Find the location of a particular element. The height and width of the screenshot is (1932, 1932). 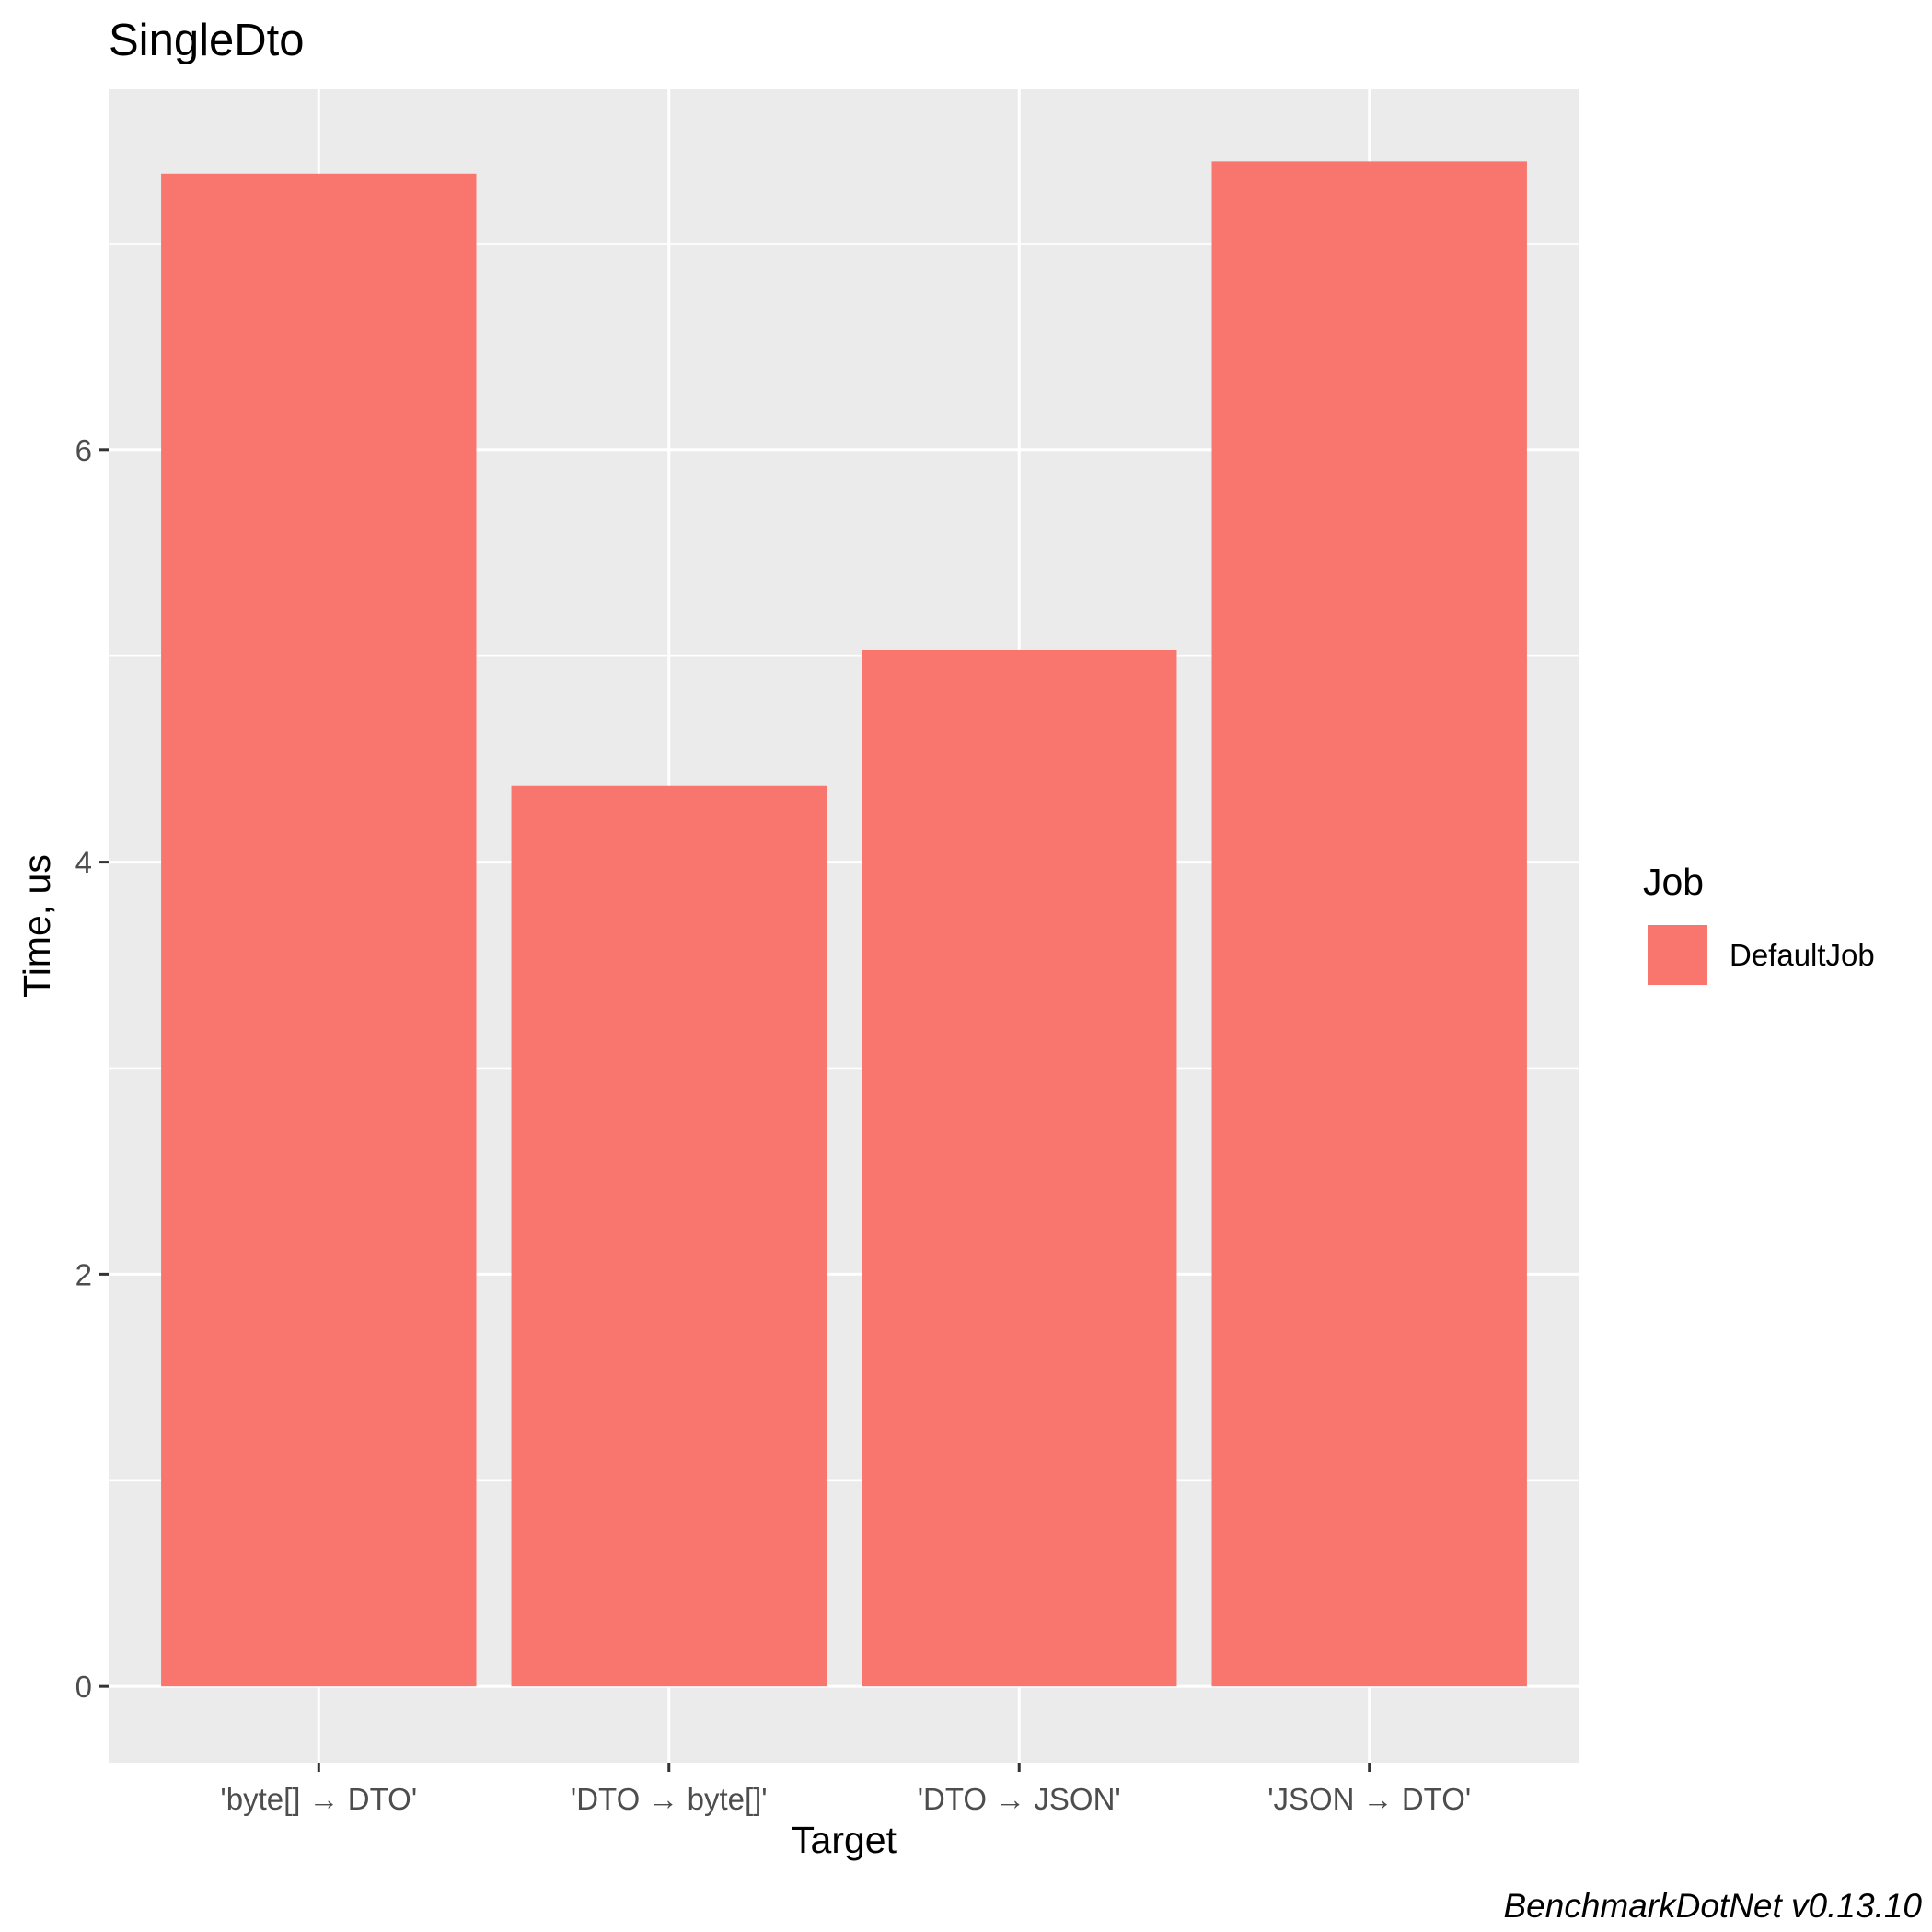

legend-item-label: DefaultJob is located at coordinates (1803, 955).